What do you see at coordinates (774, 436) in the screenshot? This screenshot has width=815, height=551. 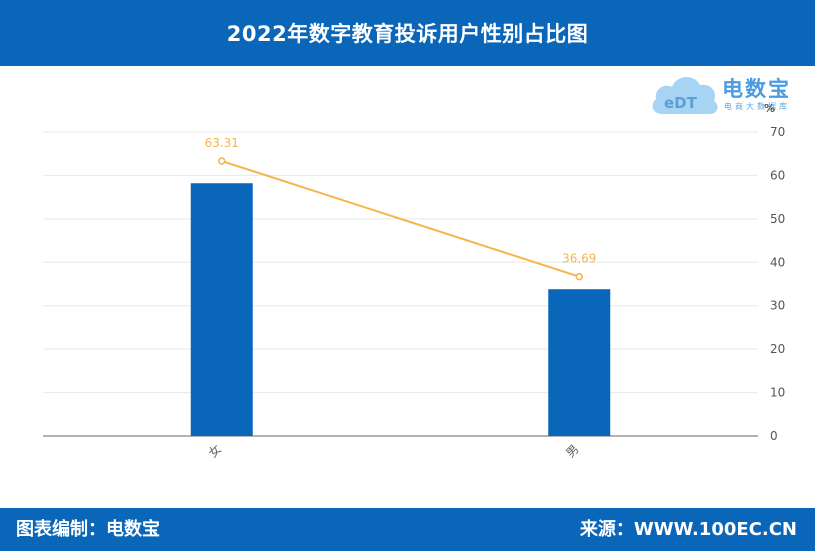 I see `y-tick-label: 0` at bounding box center [774, 436].